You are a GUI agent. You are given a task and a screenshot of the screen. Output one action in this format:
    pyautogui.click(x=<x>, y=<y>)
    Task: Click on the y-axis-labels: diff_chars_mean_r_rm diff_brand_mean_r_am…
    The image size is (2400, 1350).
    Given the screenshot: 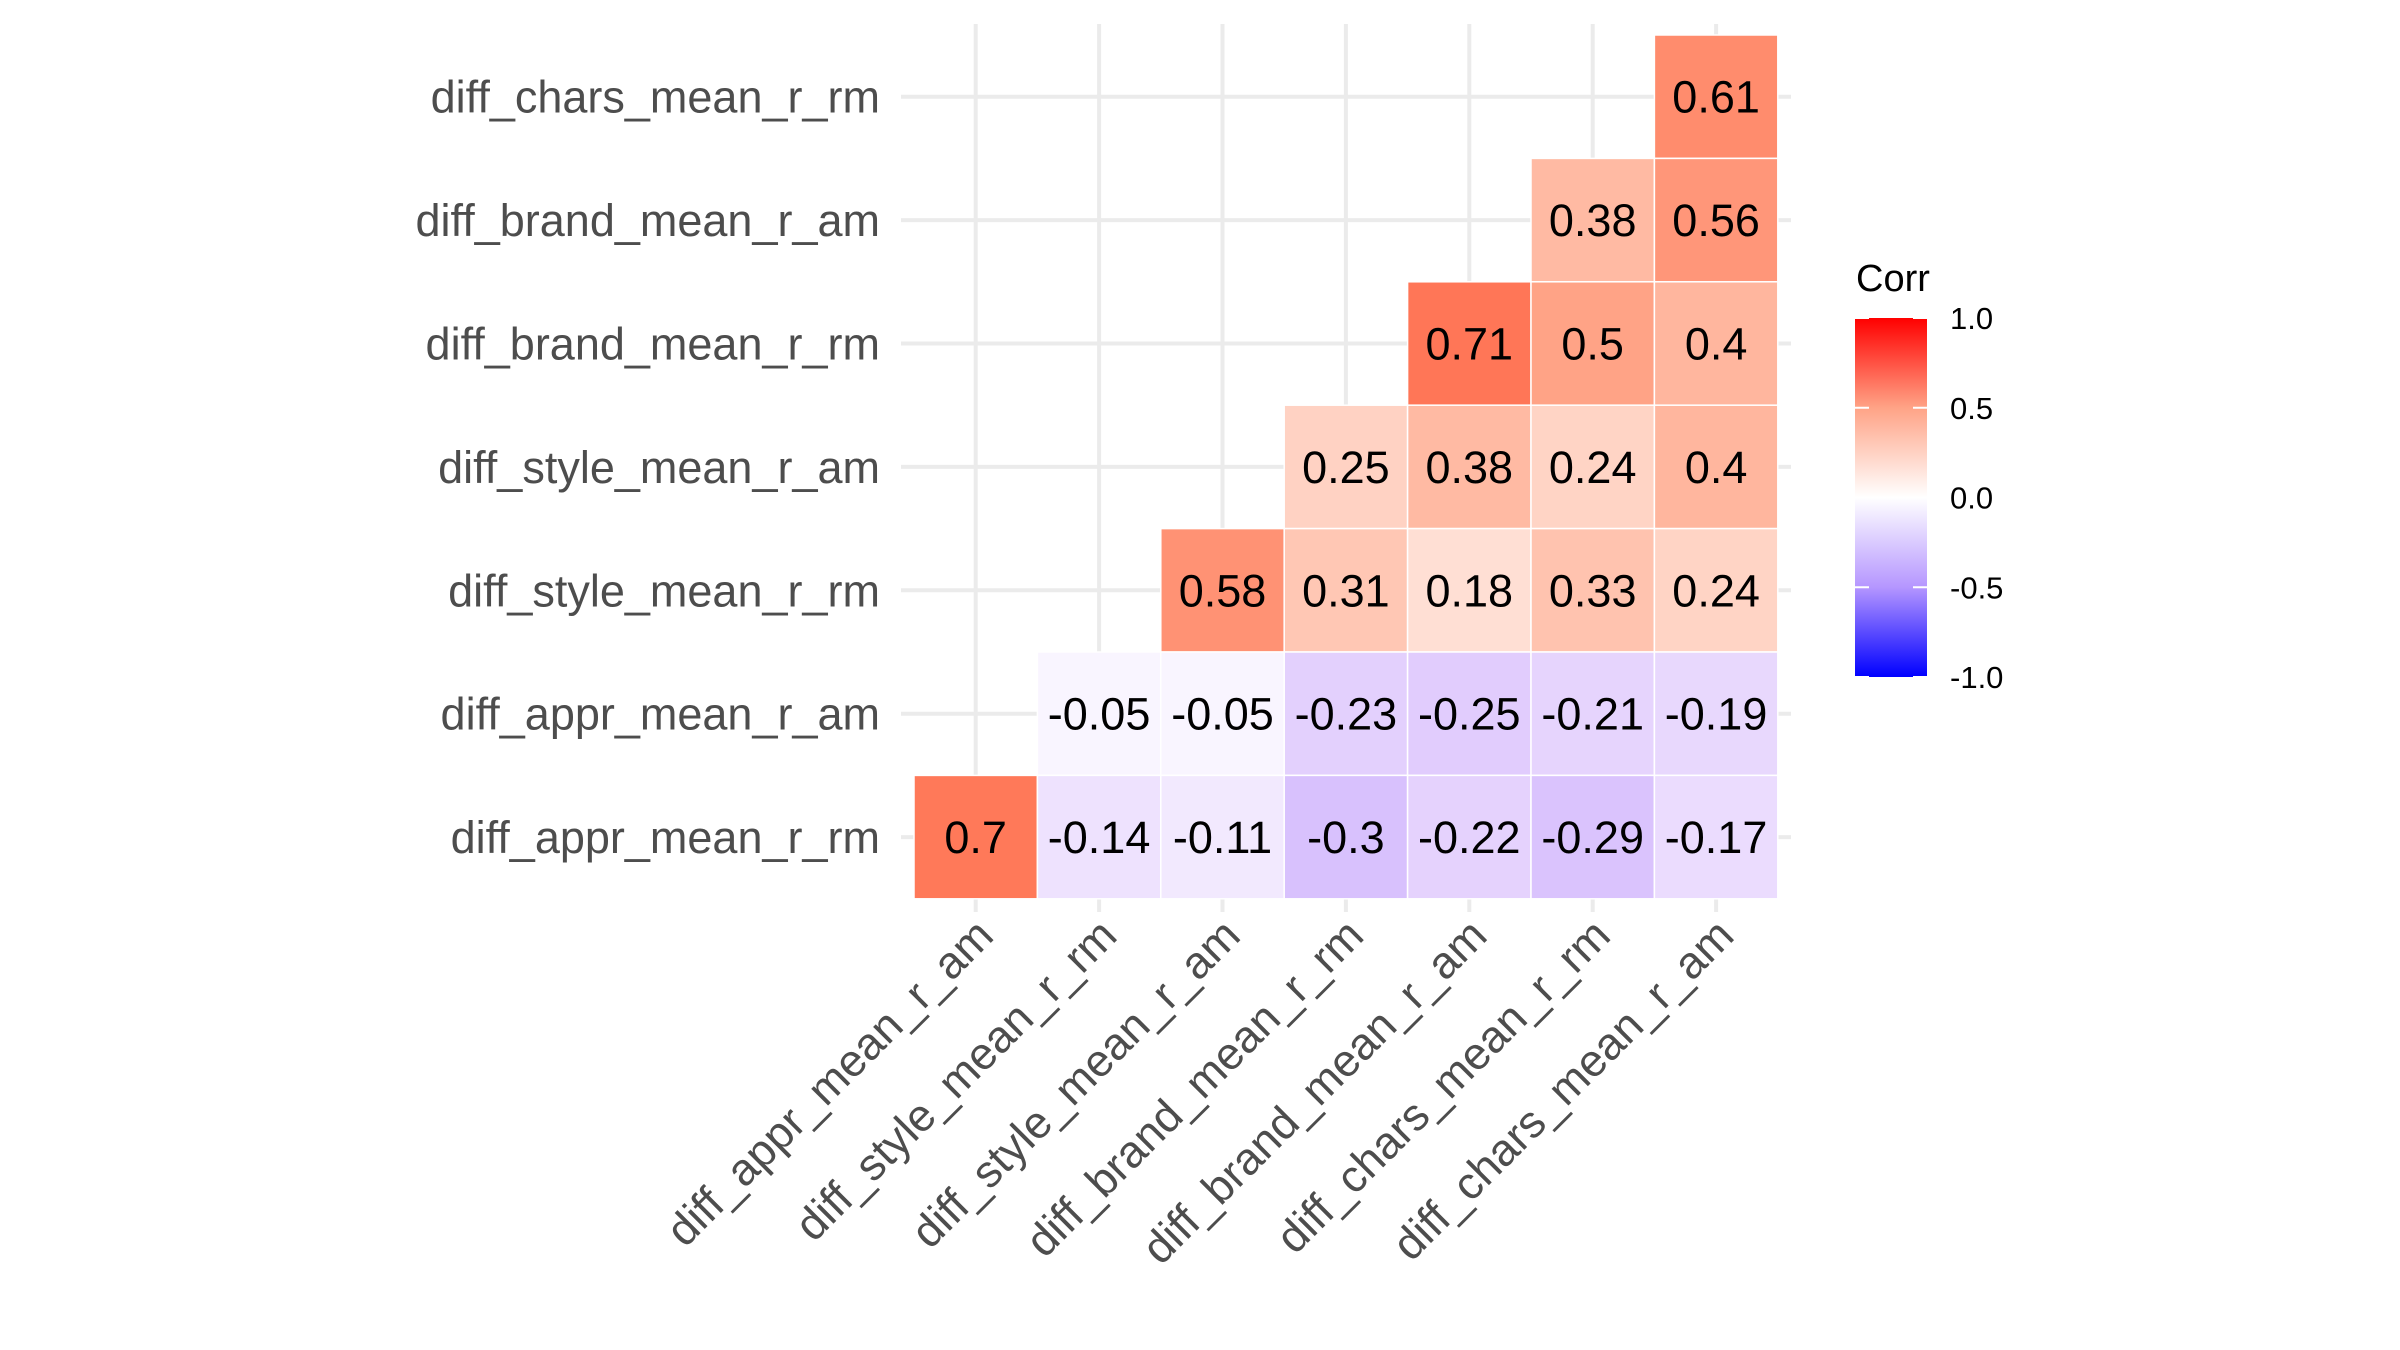 What is the action you would take?
    pyautogui.click(x=648, y=467)
    